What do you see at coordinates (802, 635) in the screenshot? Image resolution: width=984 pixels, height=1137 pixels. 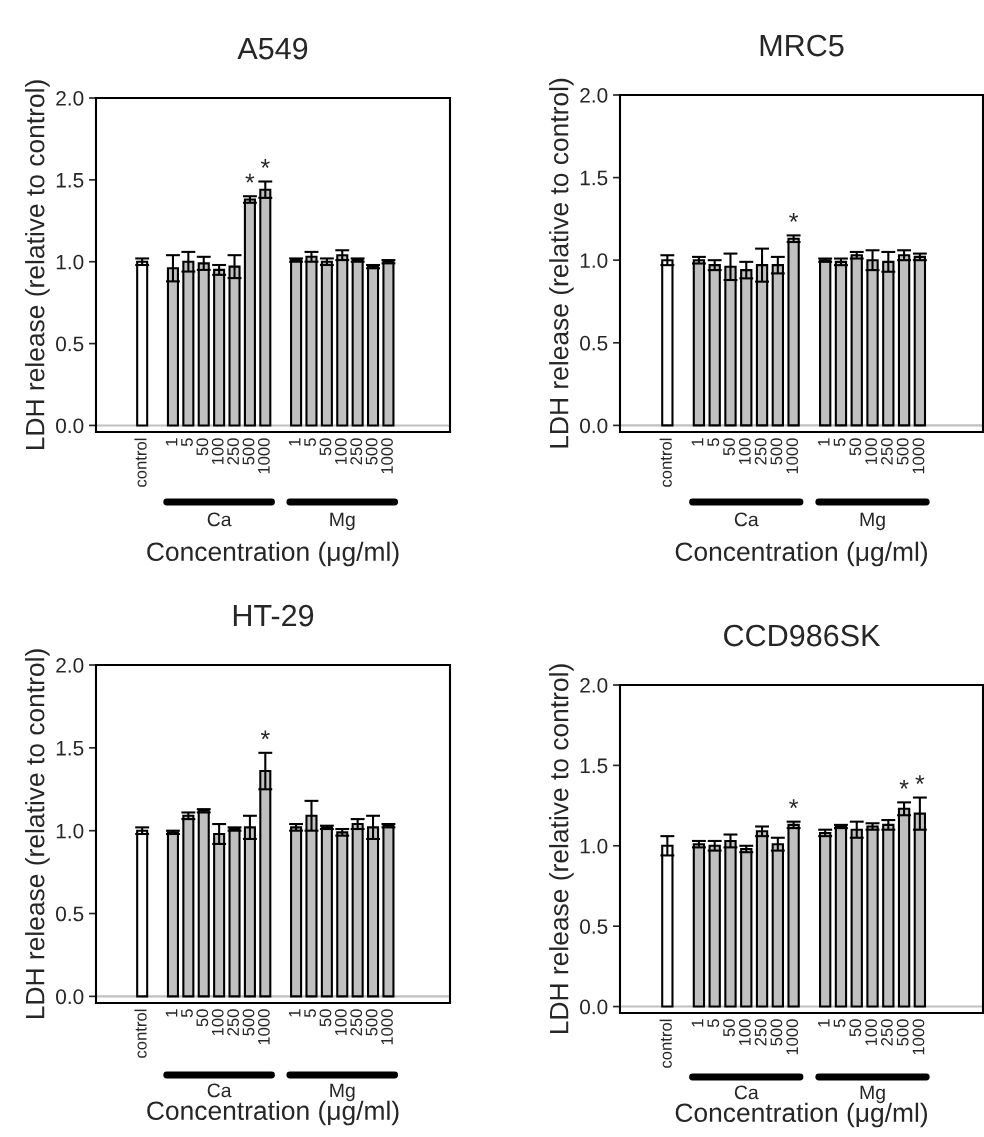 I see `chart-title: CCD986SK` at bounding box center [802, 635].